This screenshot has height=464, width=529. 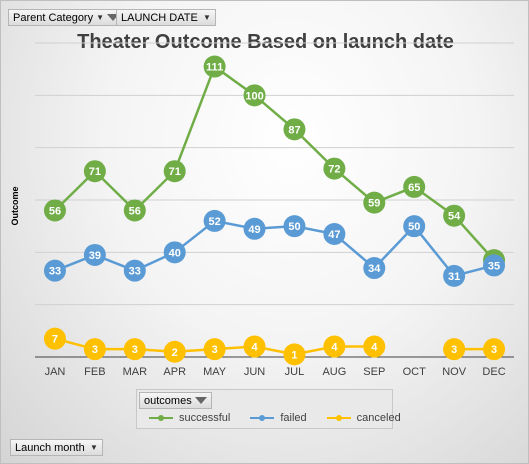 I want to click on legend-label: failed, so click(x=293, y=418).